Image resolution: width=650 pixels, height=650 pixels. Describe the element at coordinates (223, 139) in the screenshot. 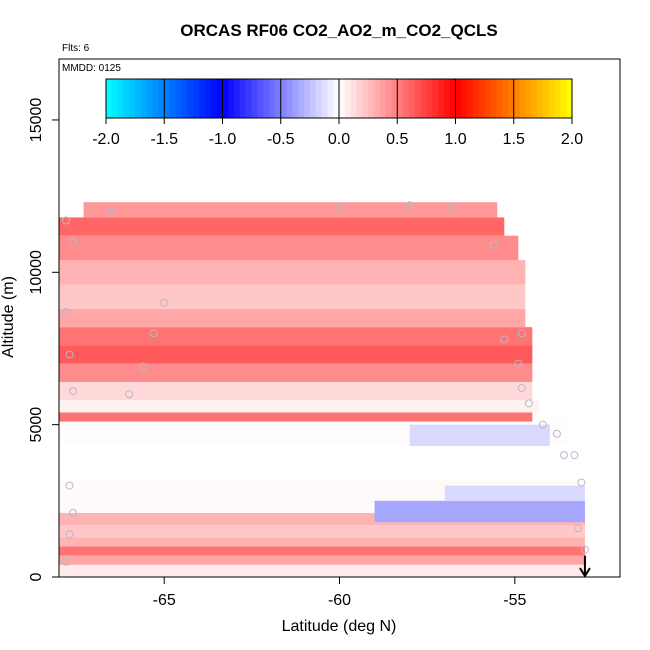

I see `colorbar-tick-label: -1.0` at that location.